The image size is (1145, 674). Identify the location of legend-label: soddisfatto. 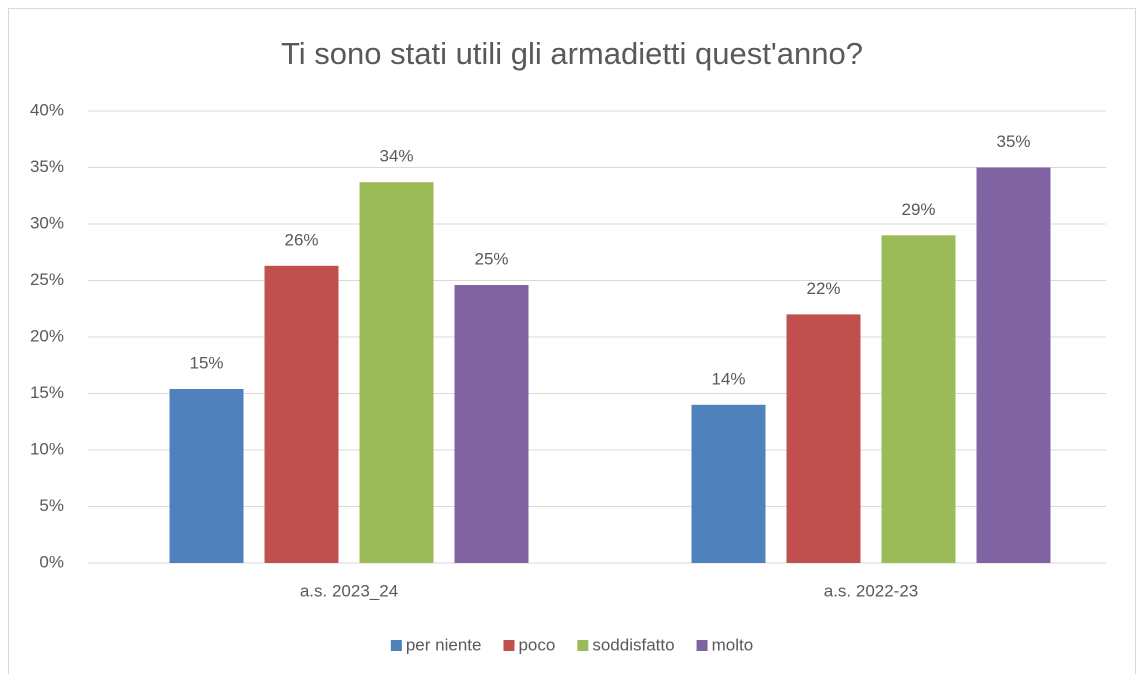
(633, 644).